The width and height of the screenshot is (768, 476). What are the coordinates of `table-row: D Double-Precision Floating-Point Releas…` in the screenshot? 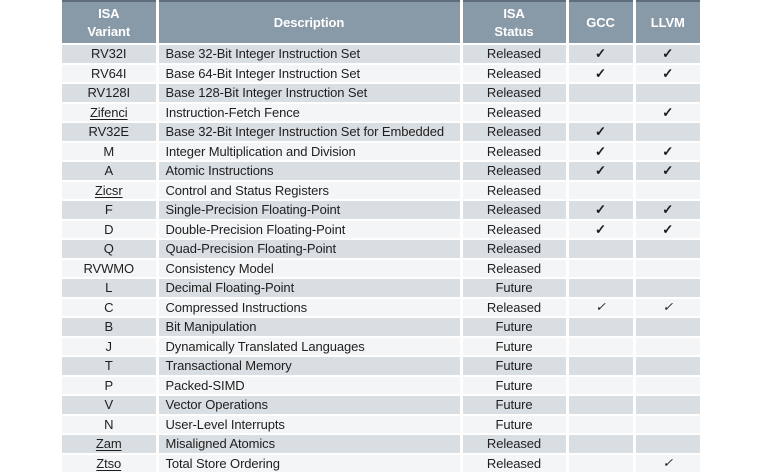 It's located at (381, 229).